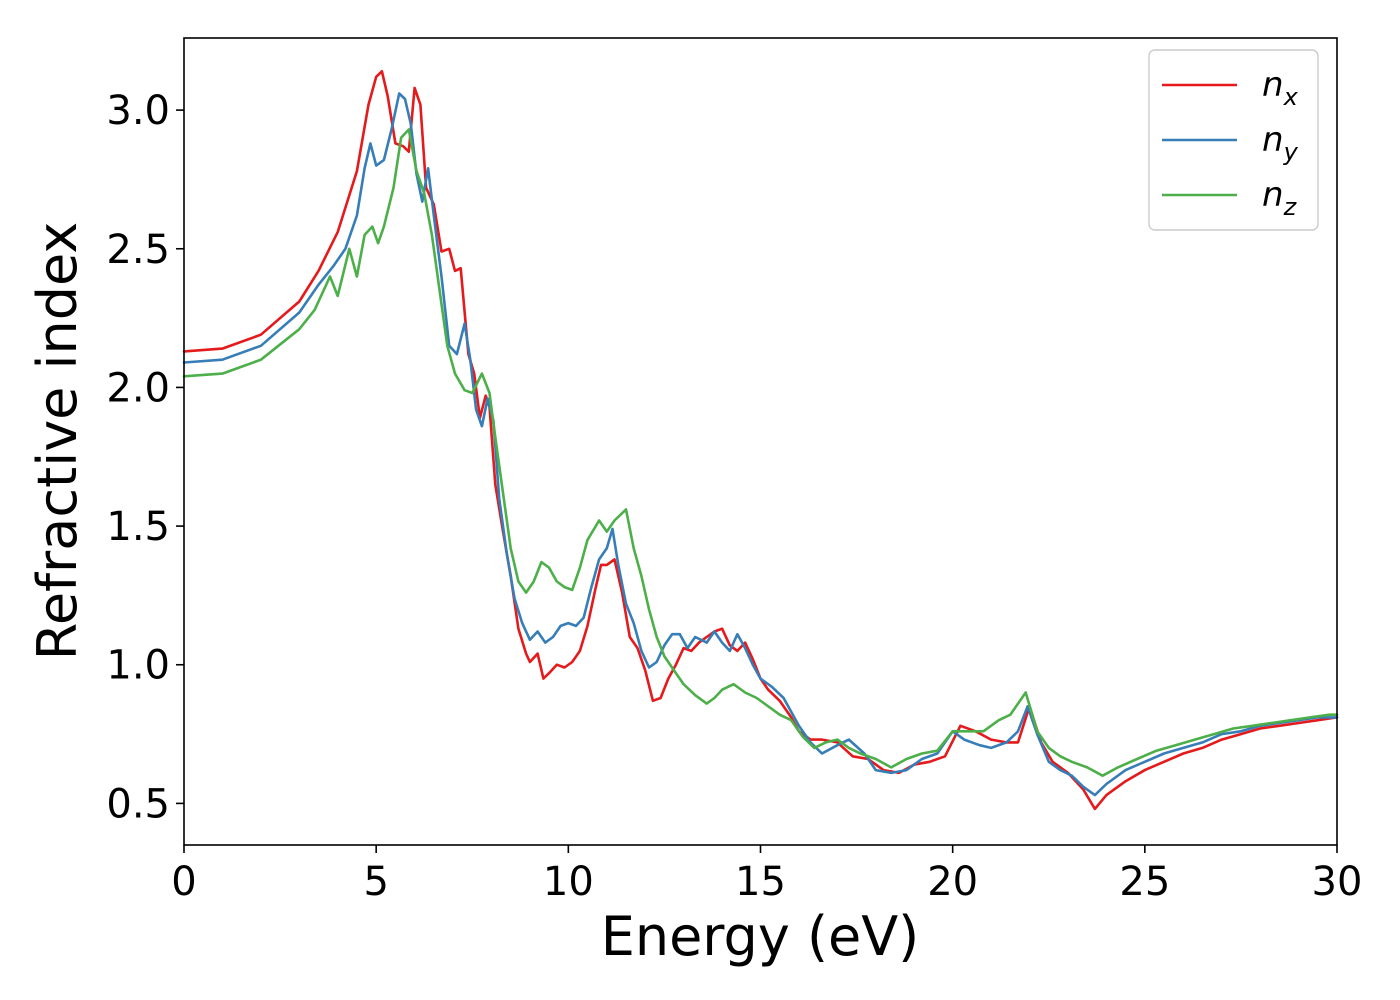 This screenshot has height=1000, width=1400. Describe the element at coordinates (138, 527) in the screenshot. I see `y-tick-label: 1.5` at that location.